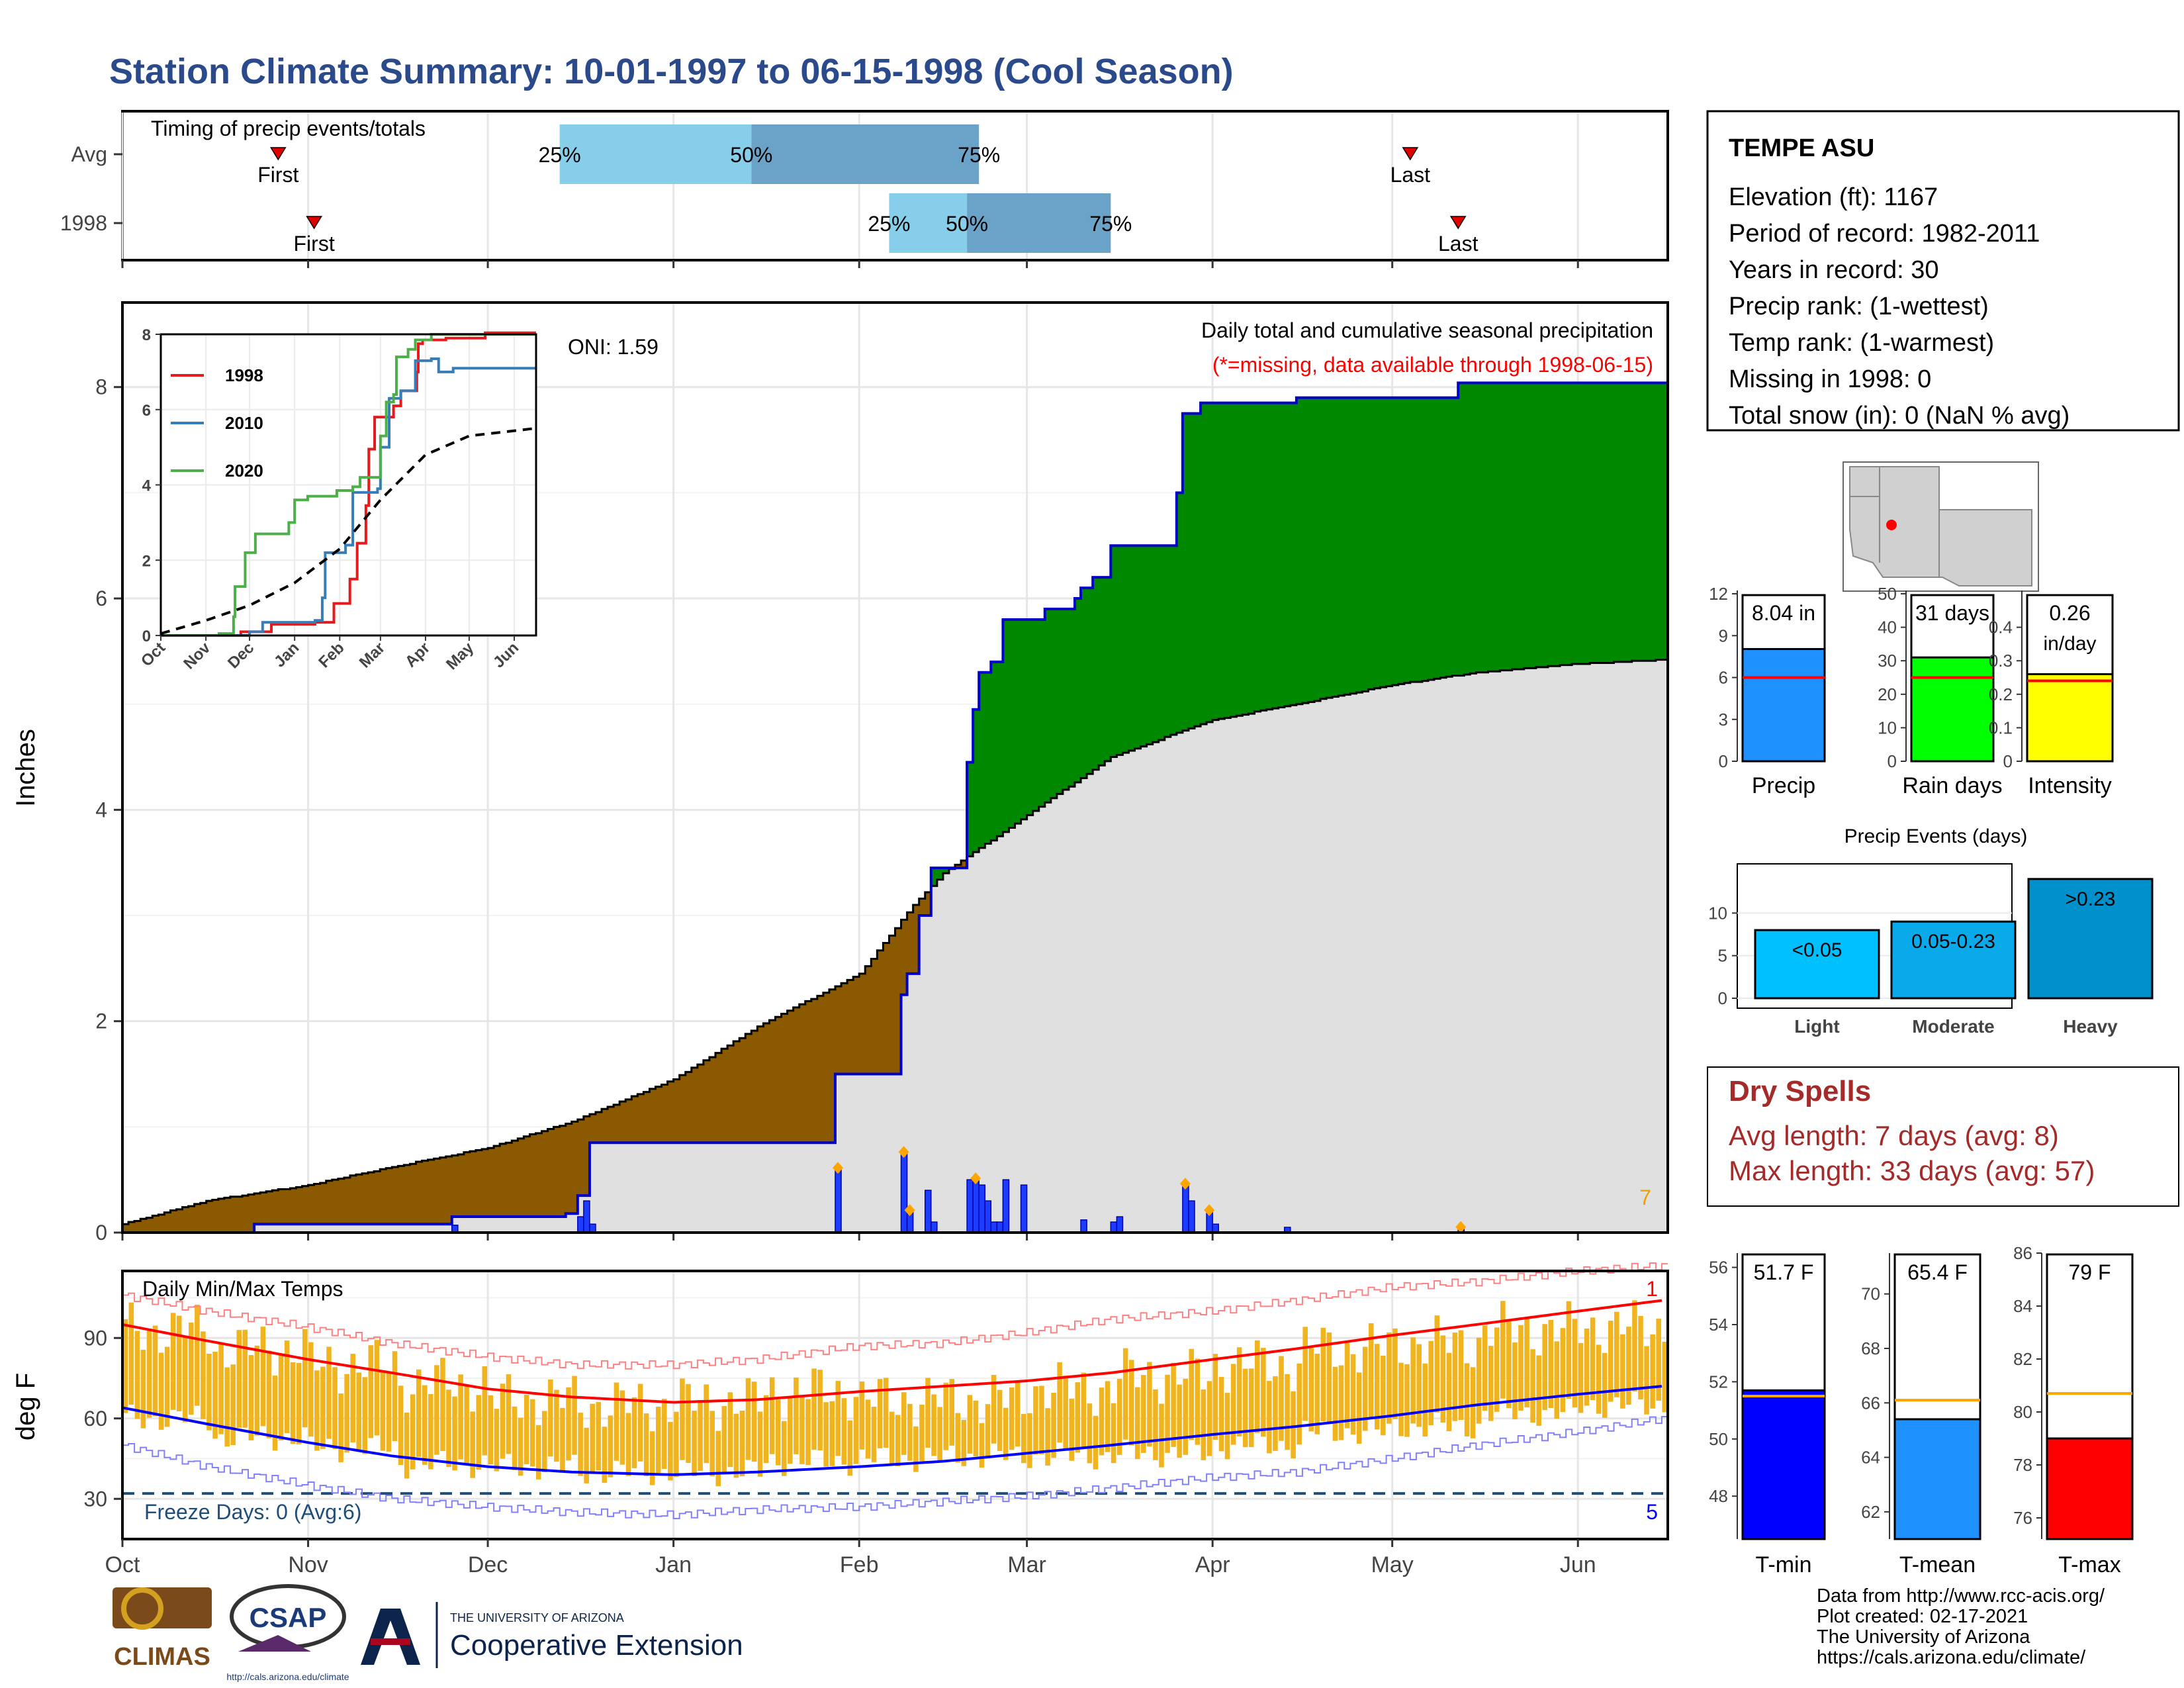 The width and height of the screenshot is (2184, 1688). I want to click on freeze-days-label: Freeze Days: 0 (Avg:6), so click(252, 1512).